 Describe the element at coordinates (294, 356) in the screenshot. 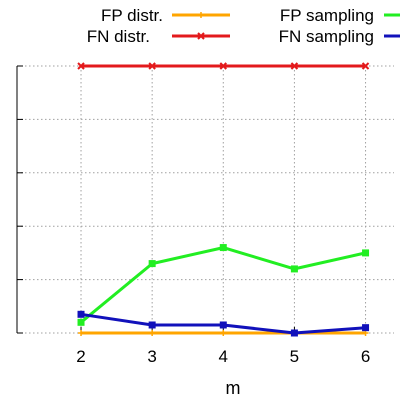

I see `x-tick-label: 5` at that location.